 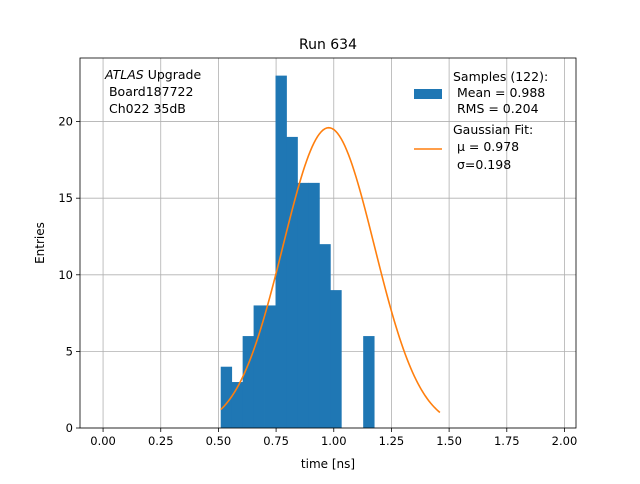 I want to click on legend-swatch-samples, so click(x=428, y=94).